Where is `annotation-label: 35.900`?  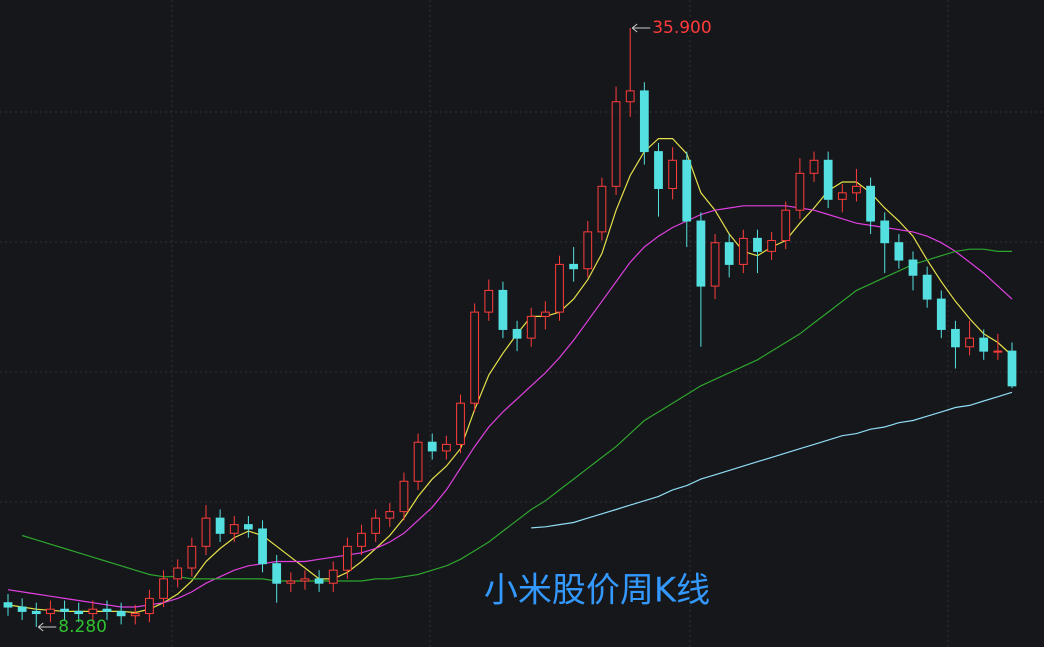 annotation-label: 35.900 is located at coordinates (681, 28).